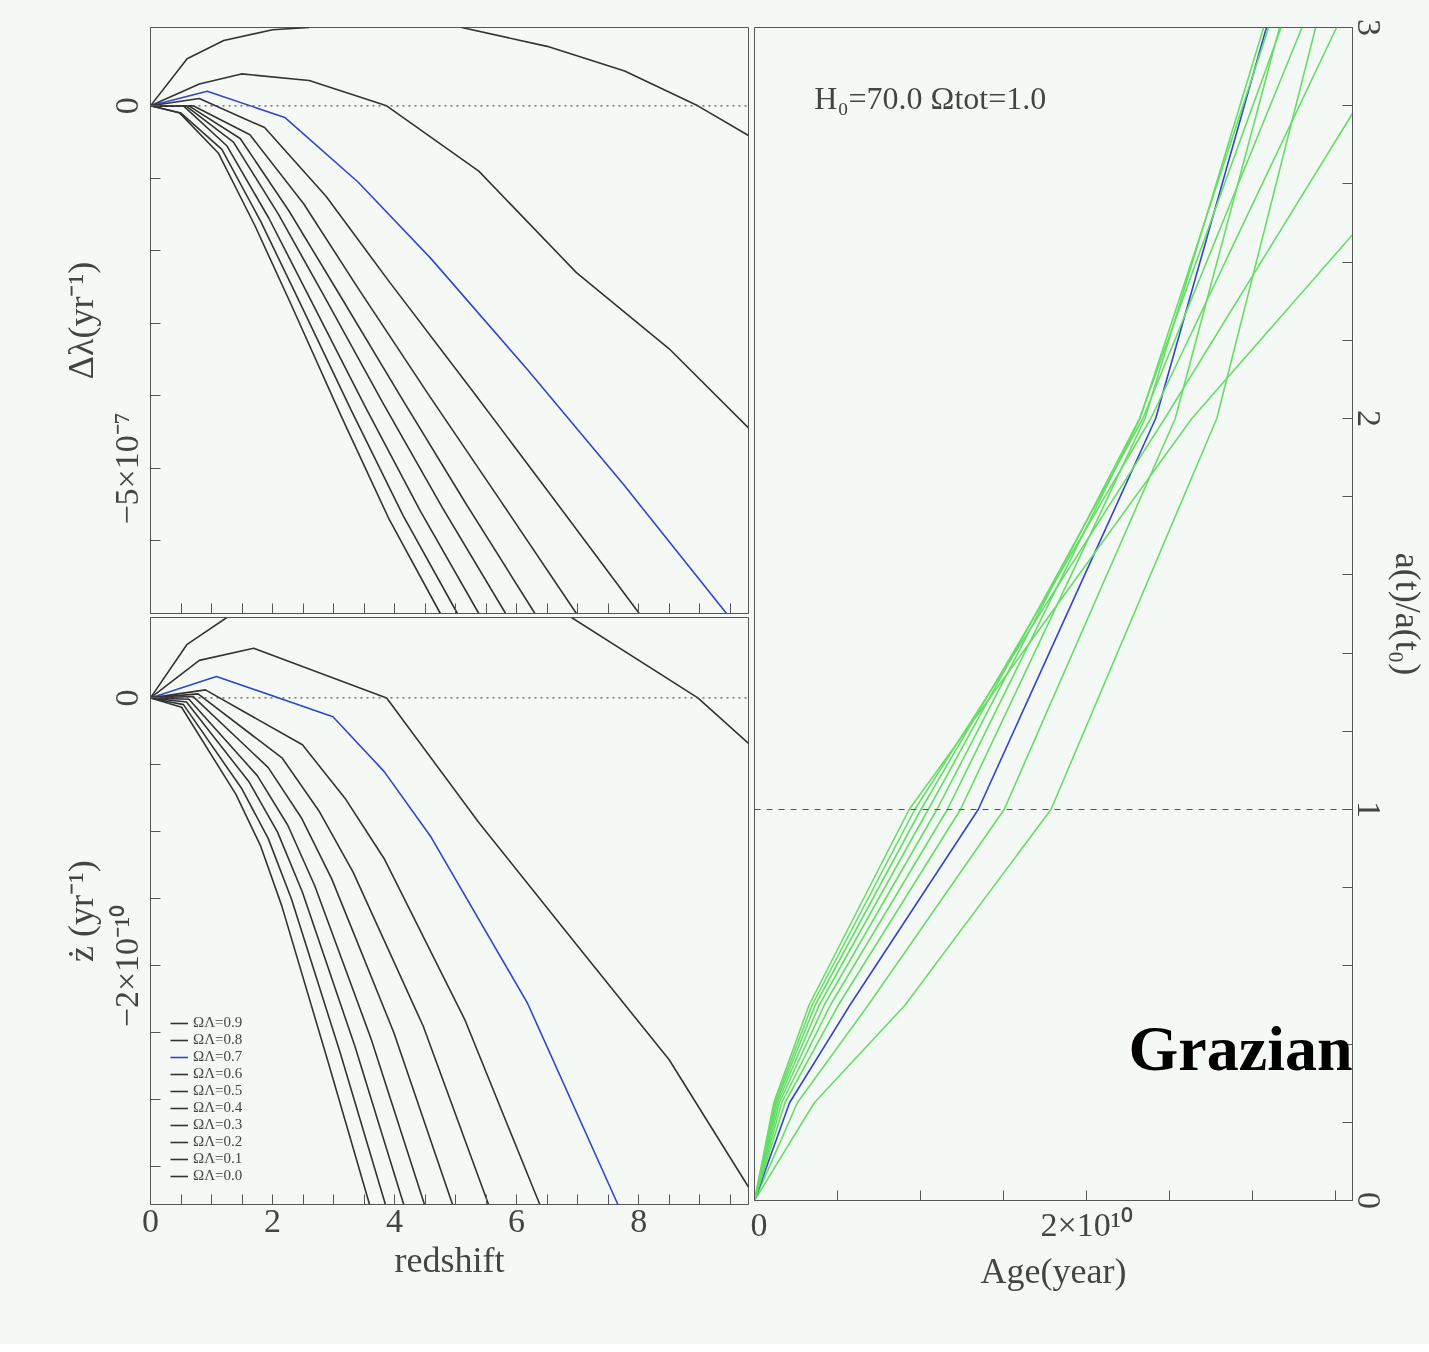 The height and width of the screenshot is (1352, 1429). What do you see at coordinates (127, 468) in the screenshot?
I see `y-tick-label: −5×10⁻⁷` at bounding box center [127, 468].